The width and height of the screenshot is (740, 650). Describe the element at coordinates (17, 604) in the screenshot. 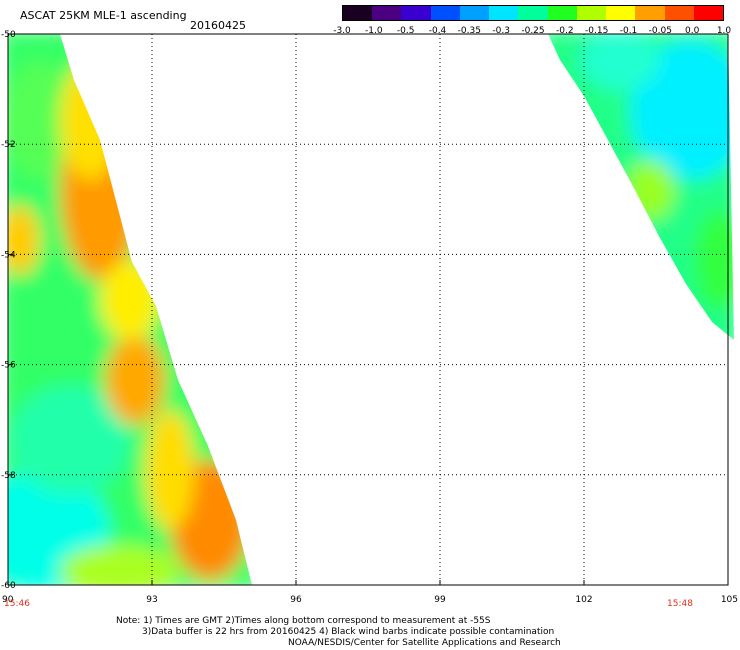

I see `time-left: 15:46` at that location.